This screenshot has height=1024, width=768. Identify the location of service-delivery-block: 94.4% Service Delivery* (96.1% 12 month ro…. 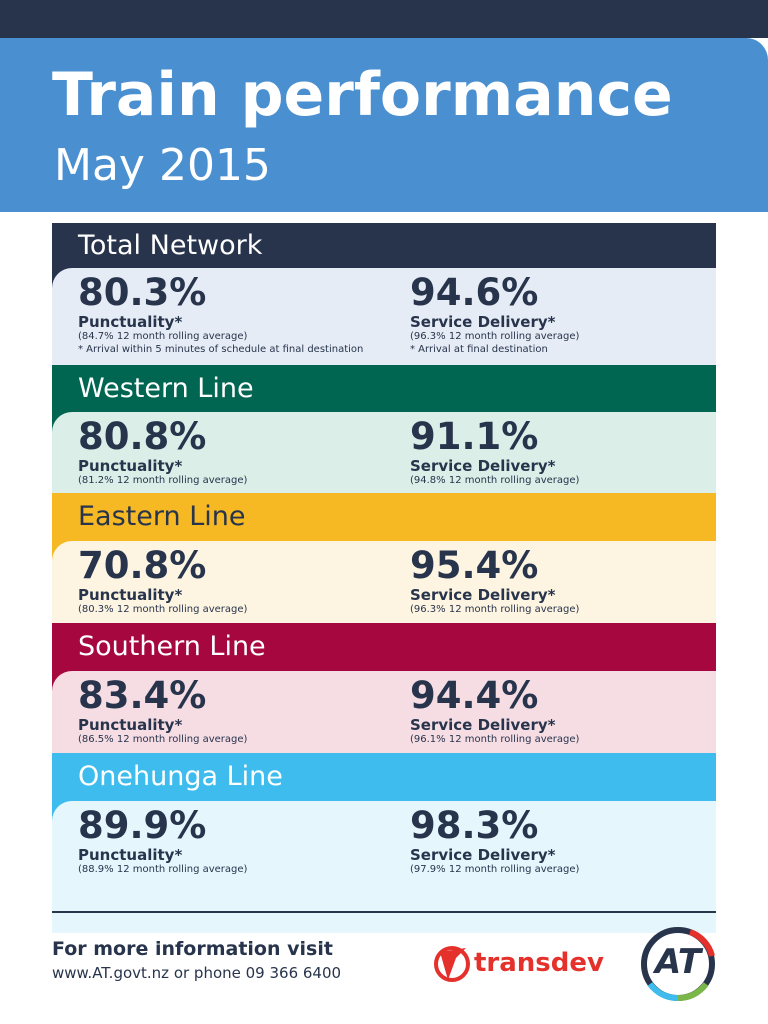
(494, 710).